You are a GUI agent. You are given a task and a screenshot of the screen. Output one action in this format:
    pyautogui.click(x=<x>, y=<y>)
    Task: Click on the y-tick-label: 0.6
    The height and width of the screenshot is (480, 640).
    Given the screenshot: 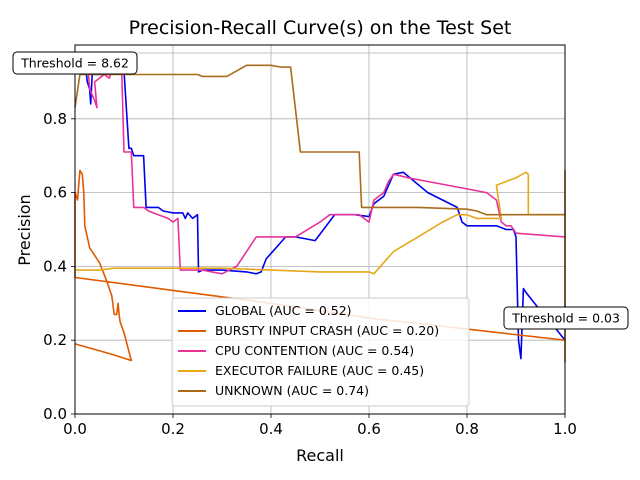 What is the action you would take?
    pyautogui.click(x=55, y=193)
    